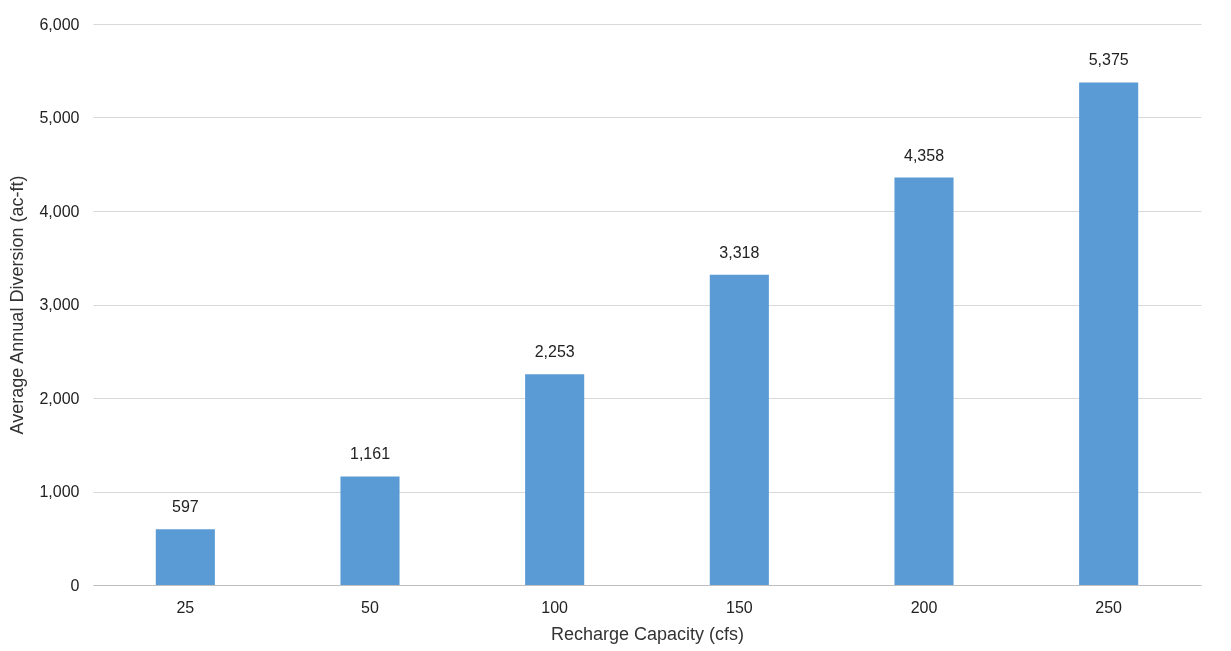  What do you see at coordinates (59, 211) in the screenshot?
I see `y-tick-label: 4,000` at bounding box center [59, 211].